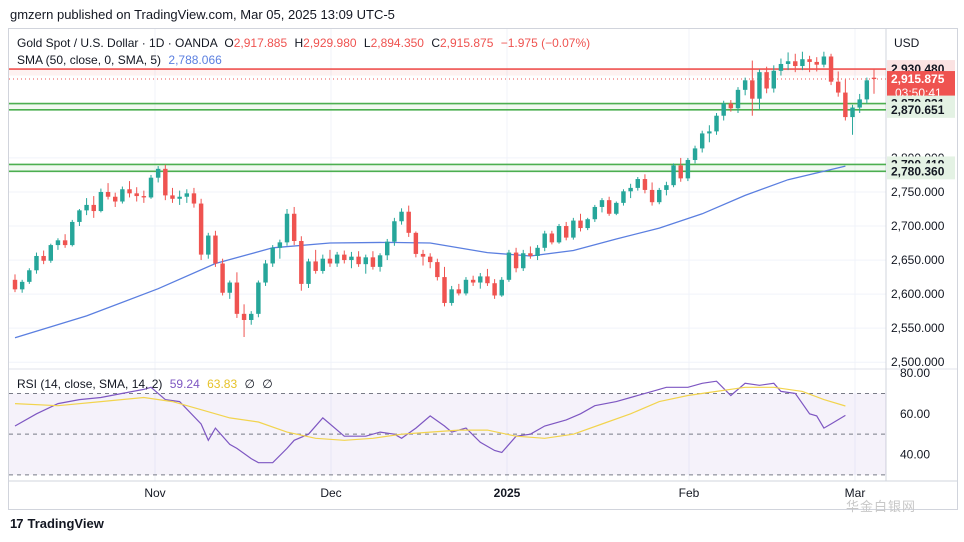  What do you see at coordinates (881, 506) in the screenshot?
I see `watermark: 华金白银网` at bounding box center [881, 506].